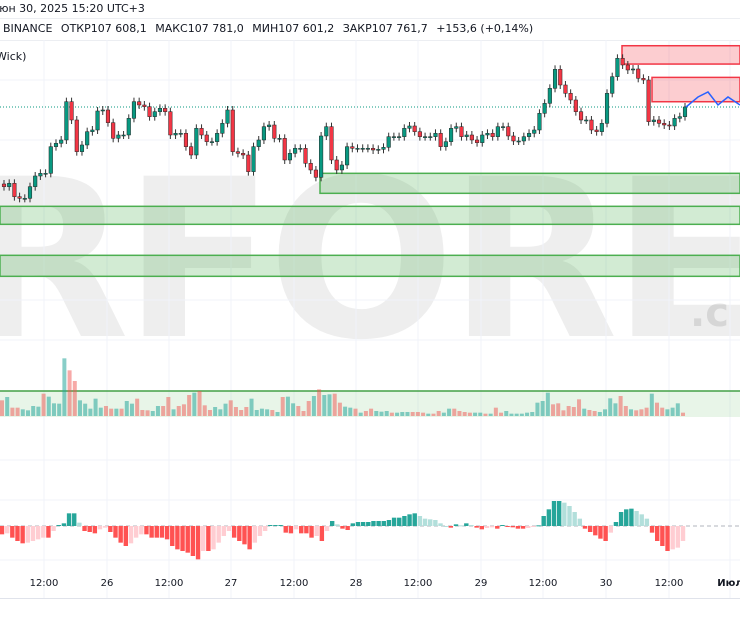 This screenshot has height=620, width=740. I want to click on high-value: МАКС107 781,0, so click(199, 28).